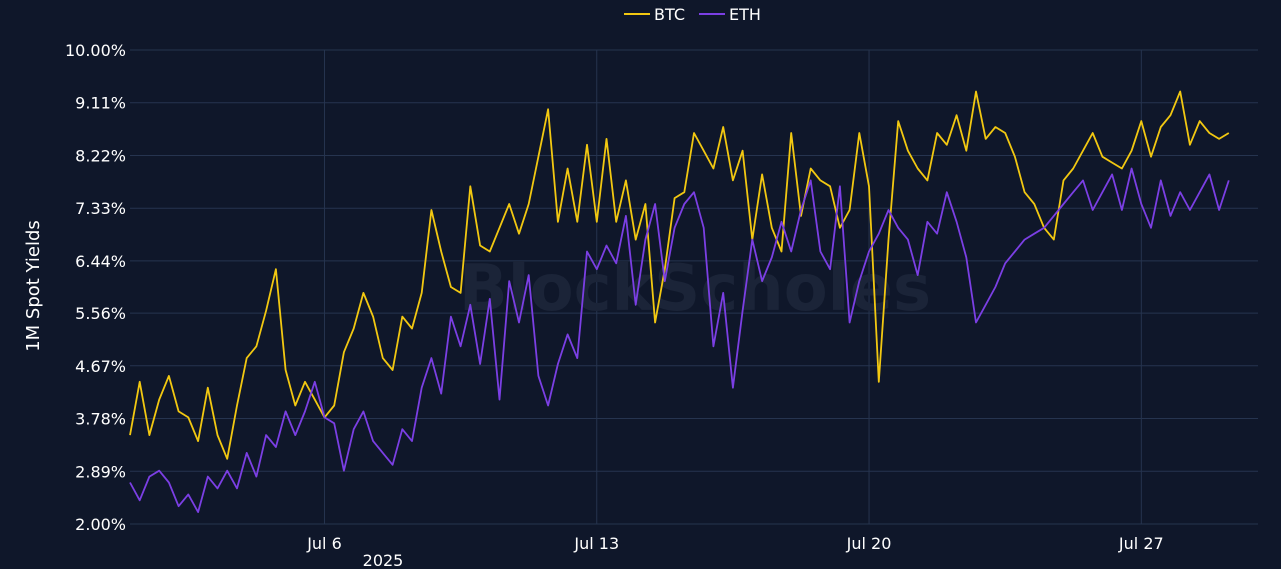  Describe the element at coordinates (1141, 543) in the screenshot. I see `x-tick-label: Jul 27` at that location.